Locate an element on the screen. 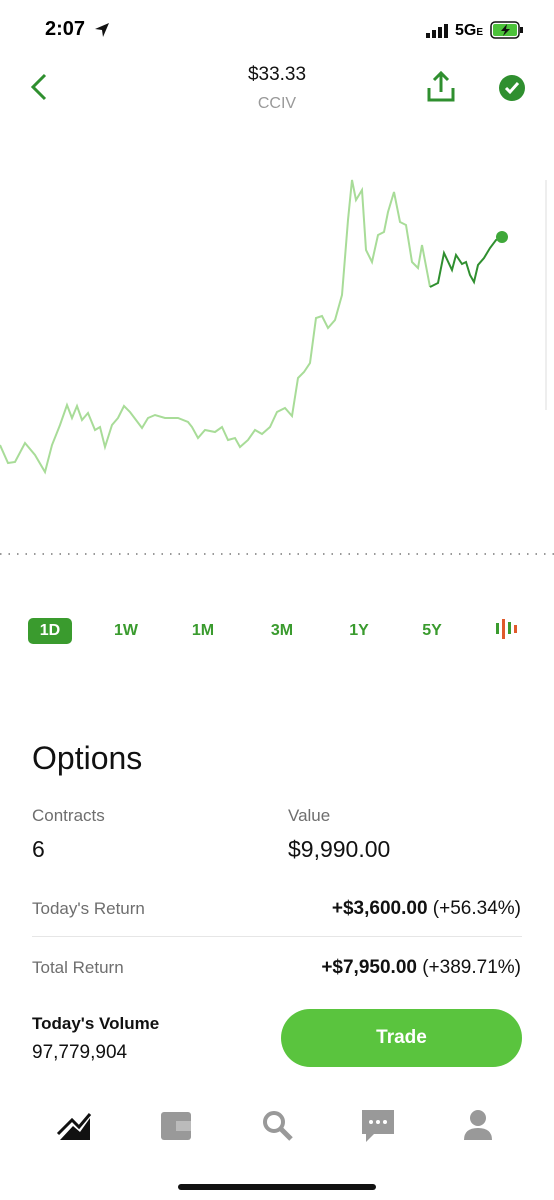  network: 5GE is located at coordinates (469, 31).